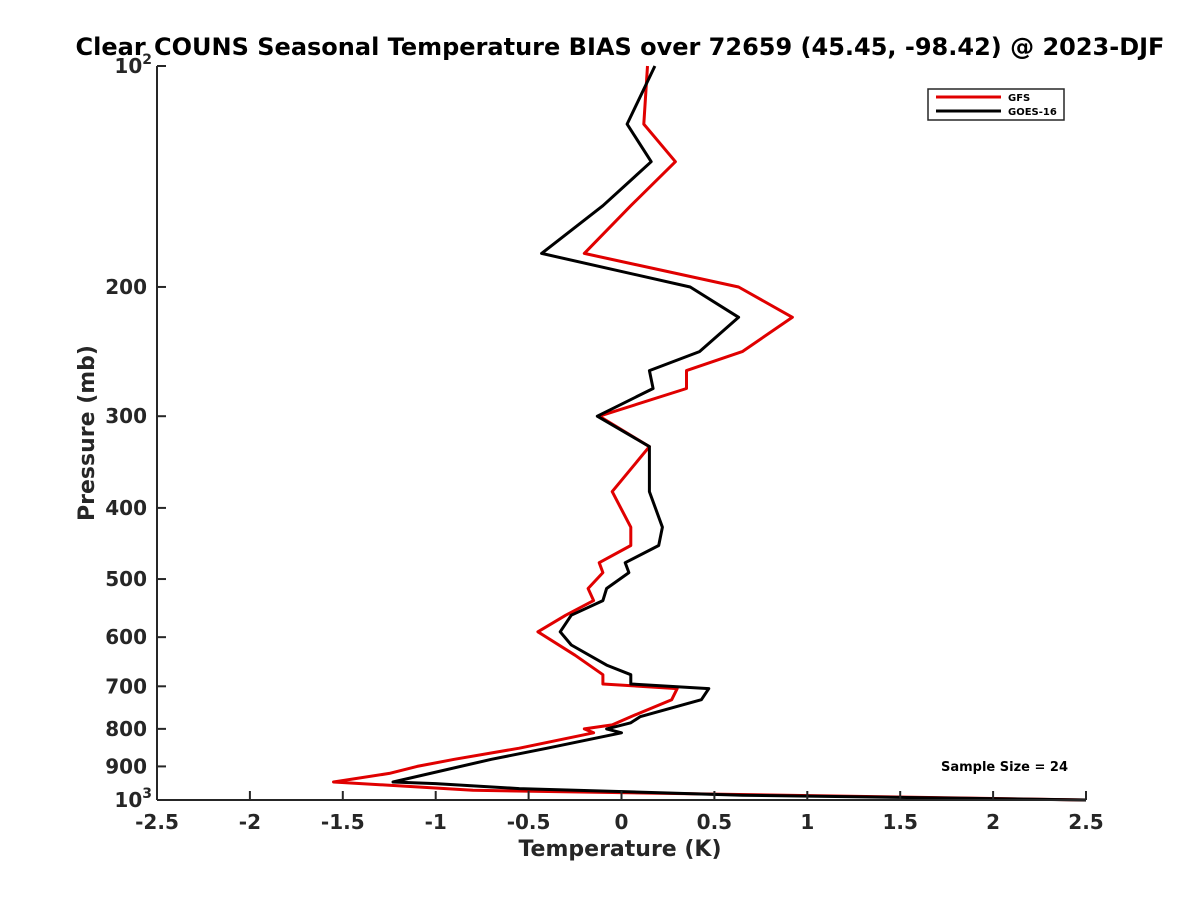 The height and width of the screenshot is (900, 1200). What do you see at coordinates (126, 686) in the screenshot?
I see `y-tick-label: 700` at bounding box center [126, 686].